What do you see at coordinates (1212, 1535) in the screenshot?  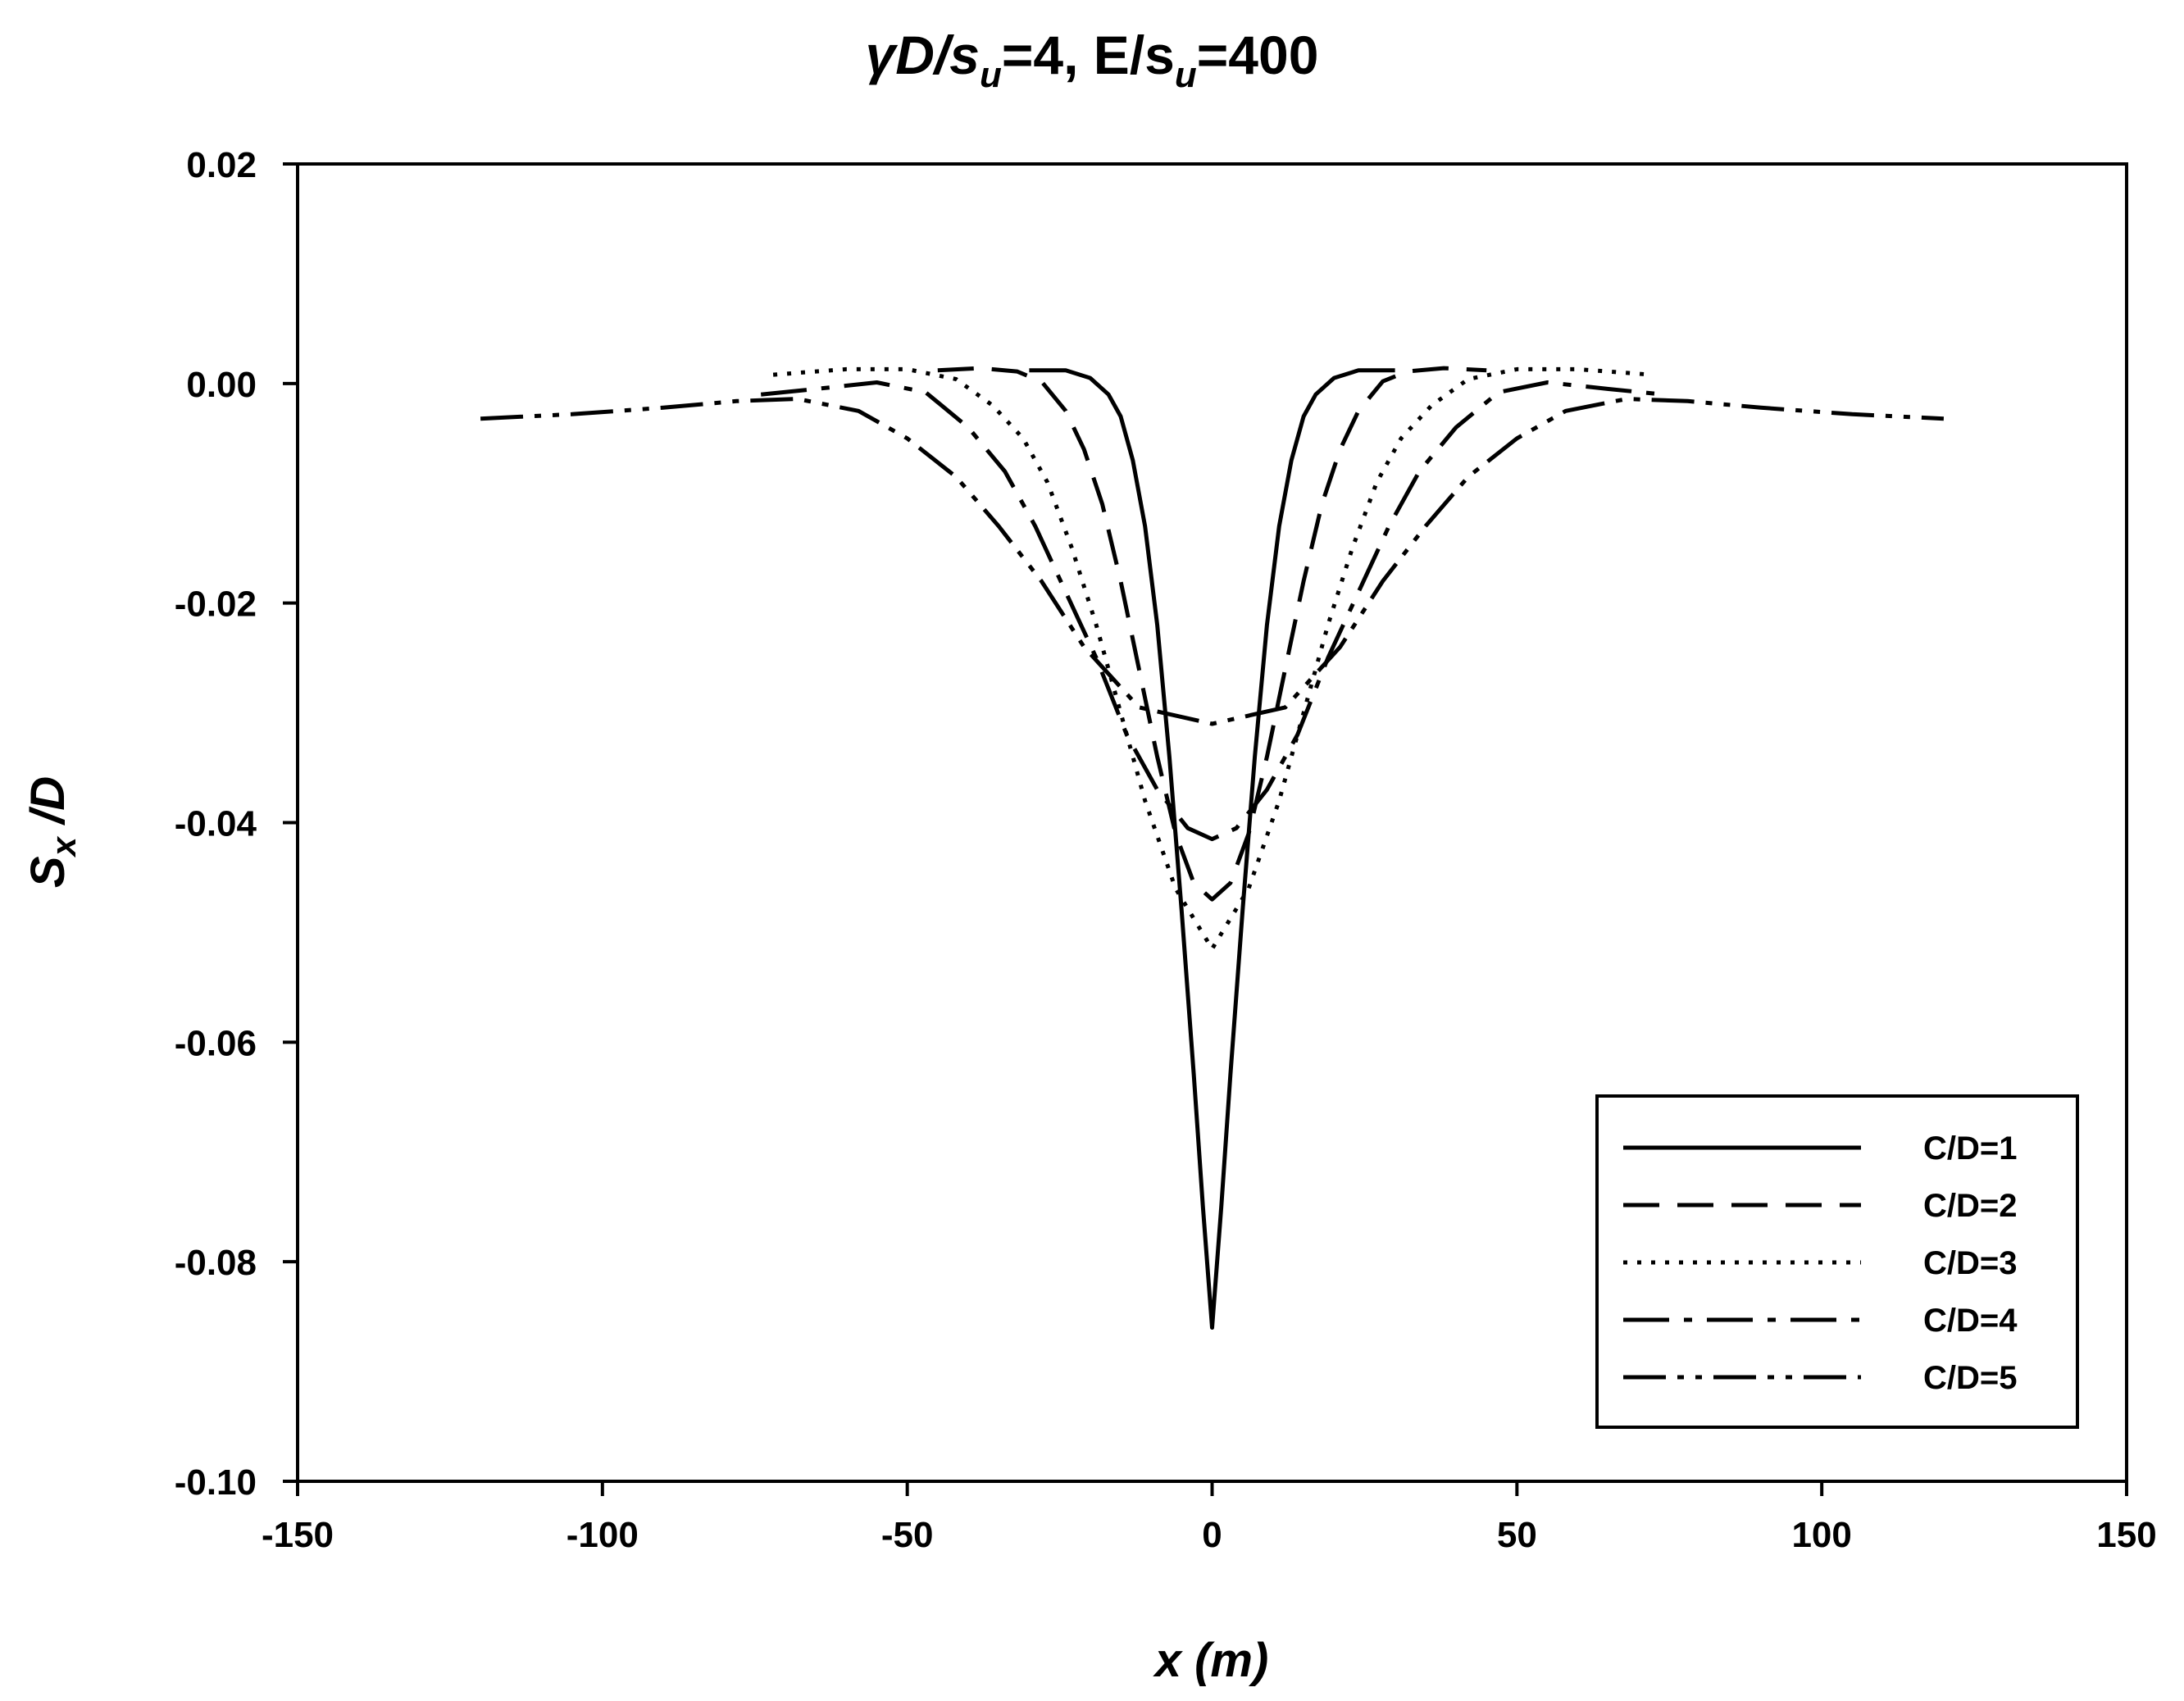 I see `x-tick-label: 0` at bounding box center [1212, 1535].